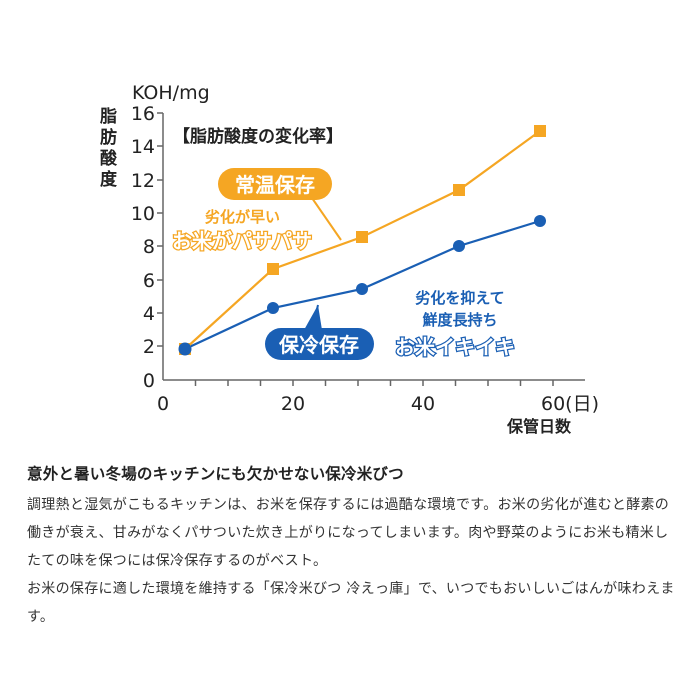 The image size is (700, 700). Describe the element at coordinates (108, 117) in the screenshot. I see `svg-text: 脂` at that location.